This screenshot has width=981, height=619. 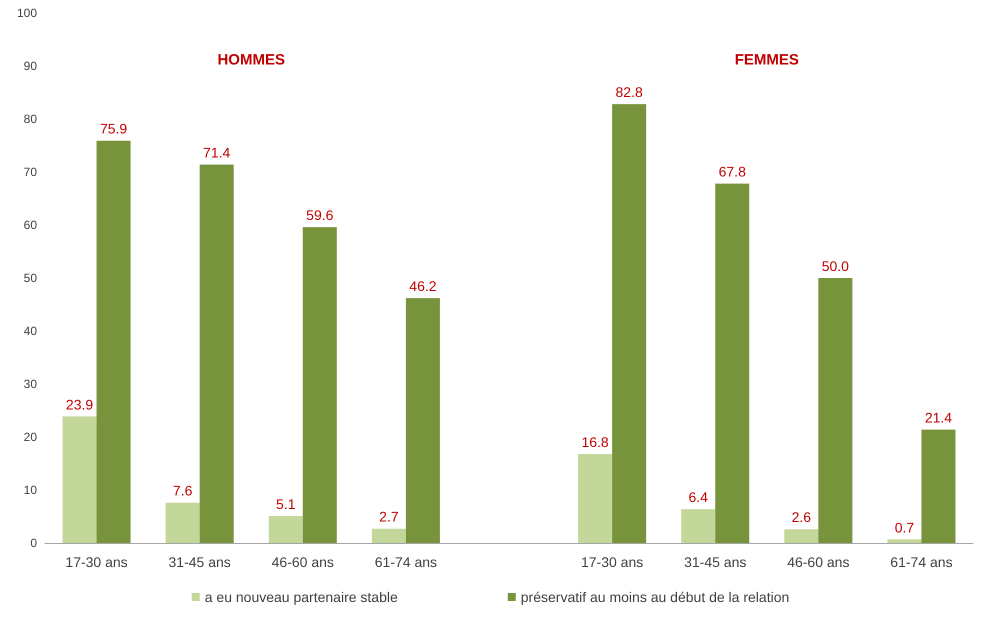 What do you see at coordinates (766, 60) in the screenshot?
I see `annotation: FEMMES` at bounding box center [766, 60].